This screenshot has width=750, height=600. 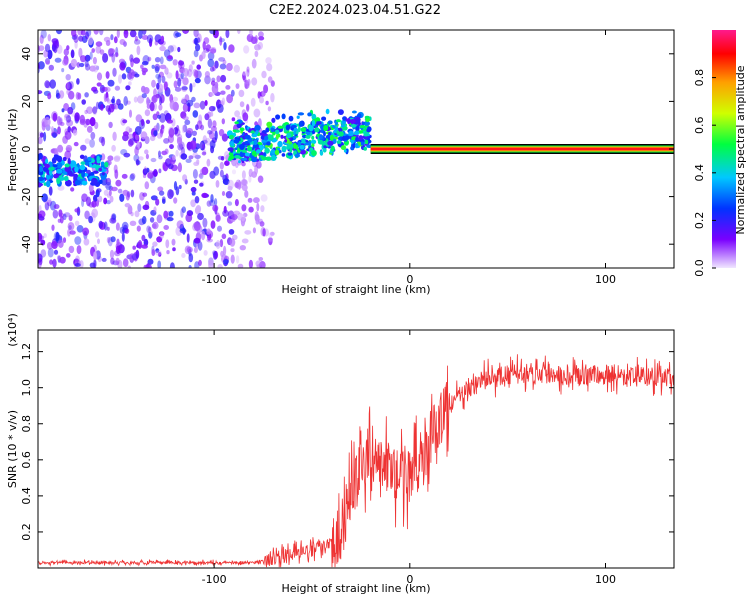 What do you see at coordinates (26, 496) in the screenshot?
I see `y-tick-label: 0.4` at bounding box center [26, 496].